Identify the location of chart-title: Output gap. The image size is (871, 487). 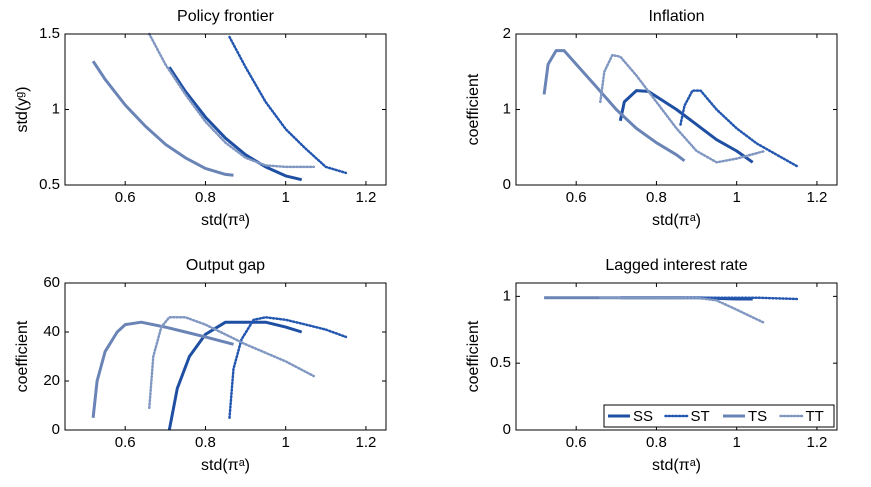
(225, 265).